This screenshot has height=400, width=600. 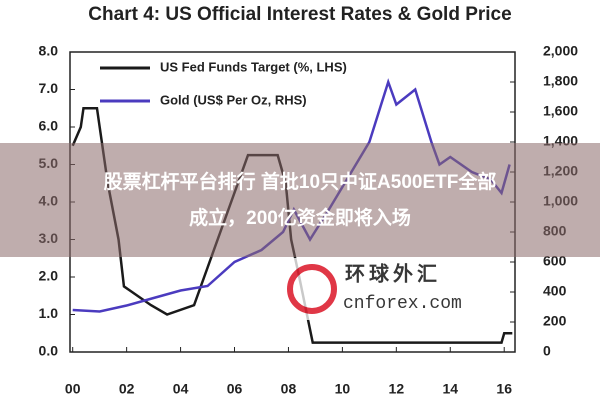 What do you see at coordinates (504, 389) in the screenshot?
I see `x-tick-label: 16` at bounding box center [504, 389].